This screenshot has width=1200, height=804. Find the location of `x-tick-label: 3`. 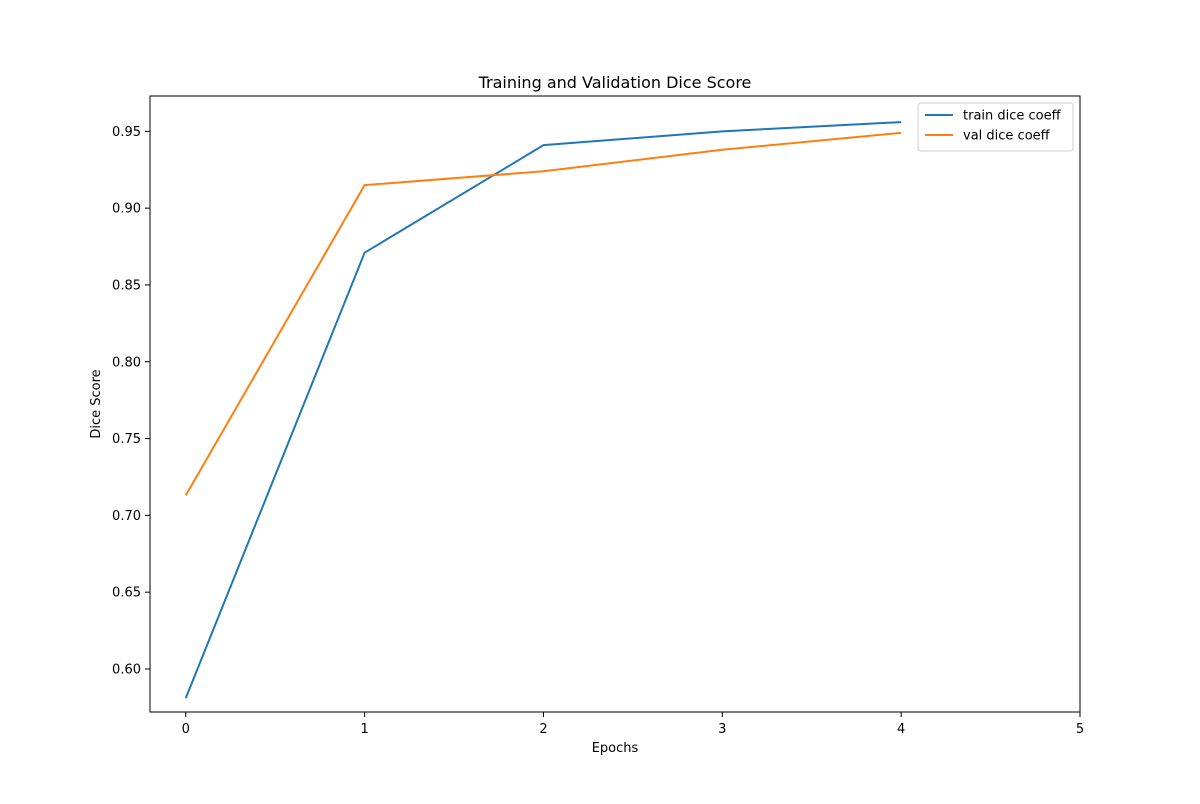

x-tick-label: 3 is located at coordinates (722, 729).